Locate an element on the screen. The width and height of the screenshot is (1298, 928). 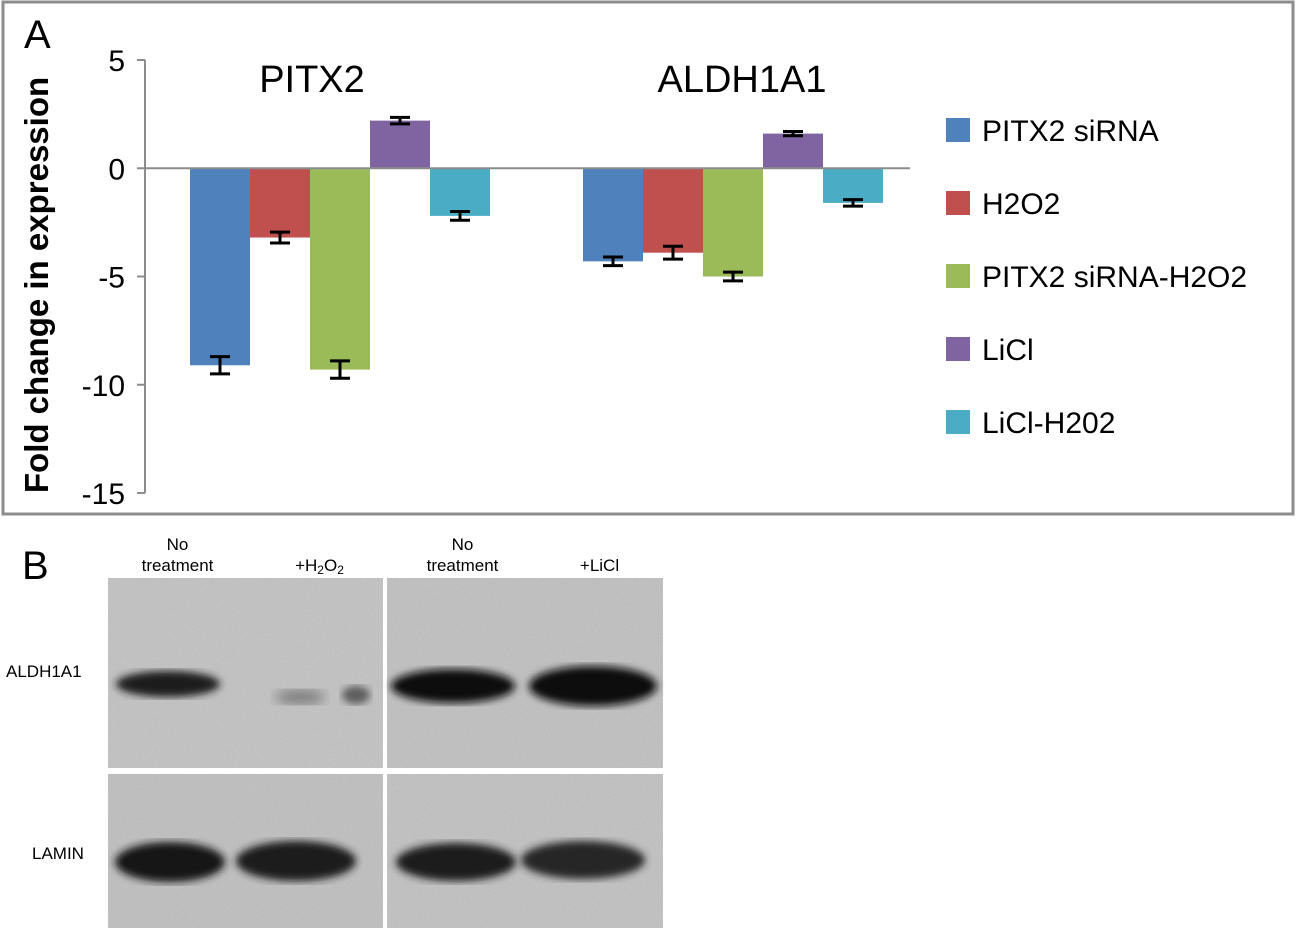
blot-row-label-lamin: LAMIN is located at coordinates (58, 853).